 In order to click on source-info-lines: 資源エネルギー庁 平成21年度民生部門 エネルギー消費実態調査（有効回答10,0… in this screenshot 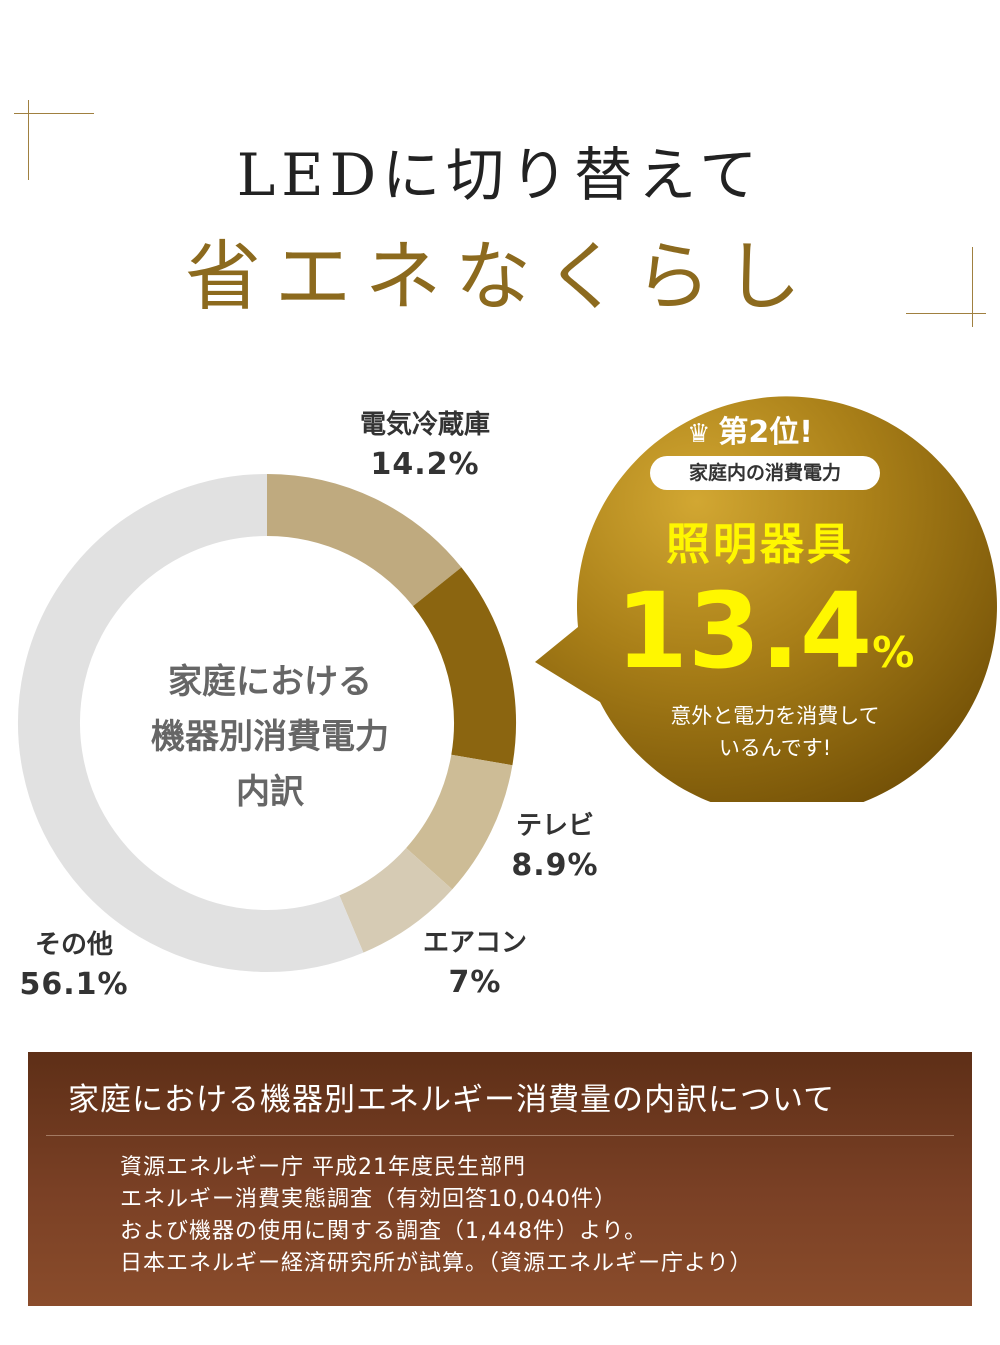, I will do `click(436, 1216)`.